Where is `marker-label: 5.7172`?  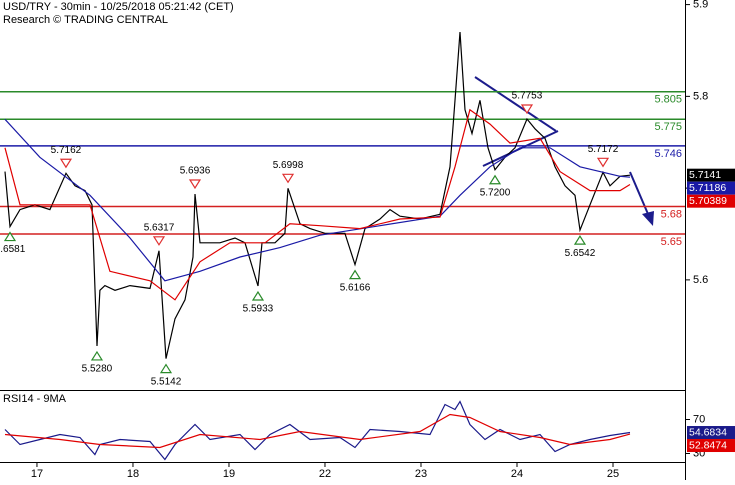
marker-label: 5.7172 is located at coordinates (603, 149).